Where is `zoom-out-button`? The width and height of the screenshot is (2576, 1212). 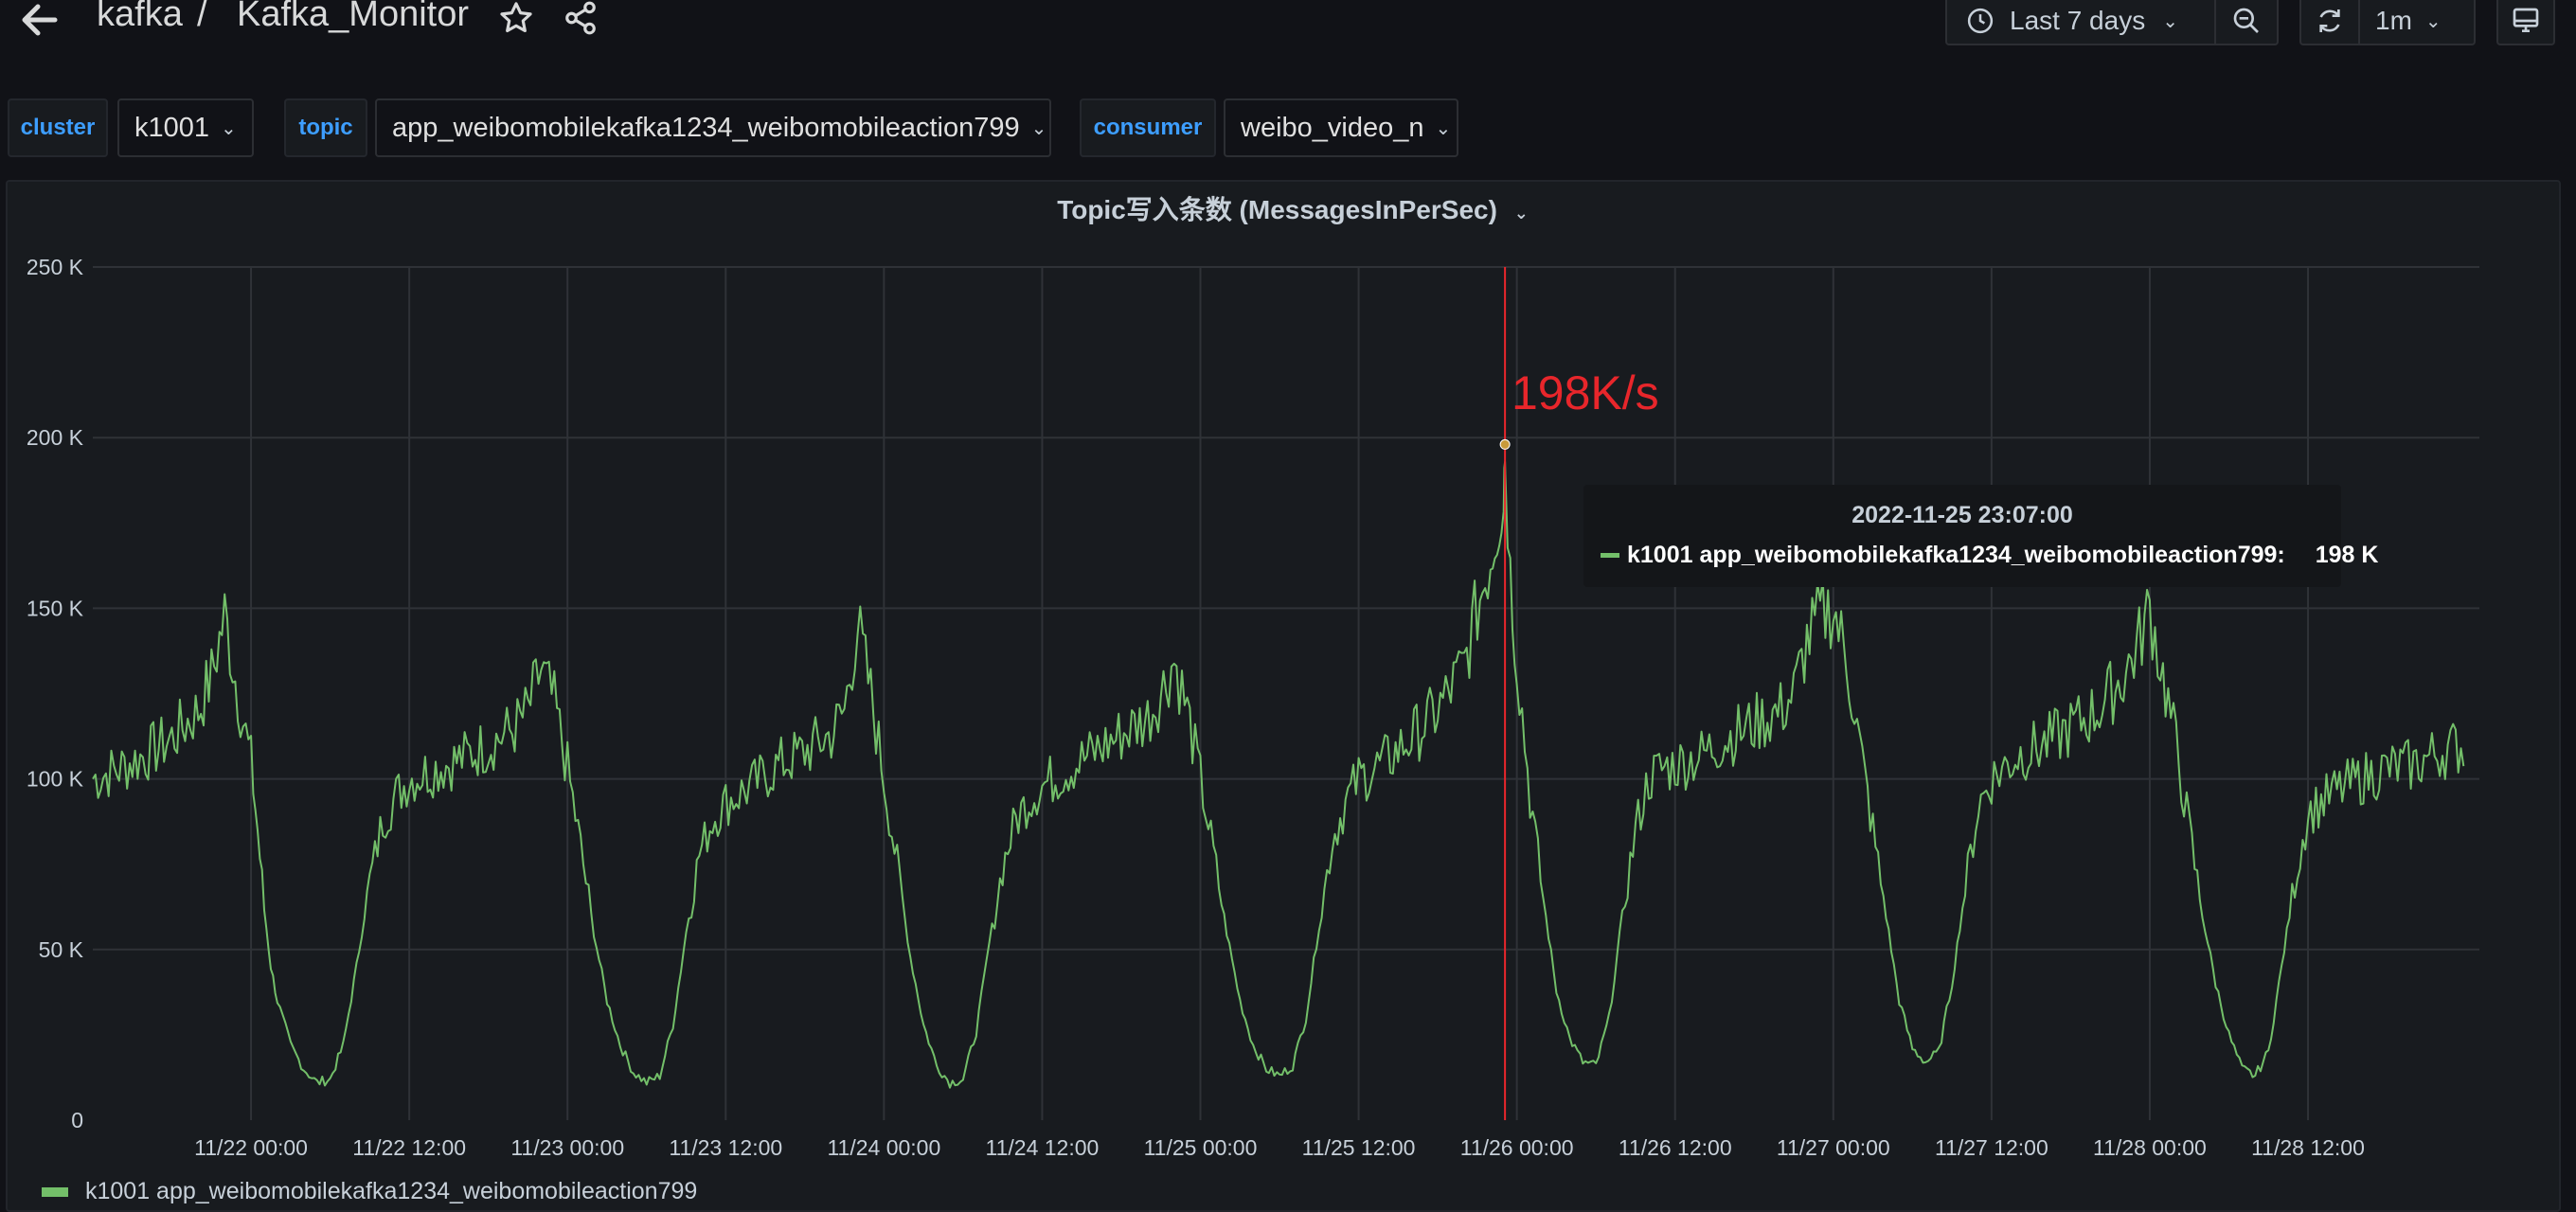
zoom-out-button is located at coordinates (2246, 22).